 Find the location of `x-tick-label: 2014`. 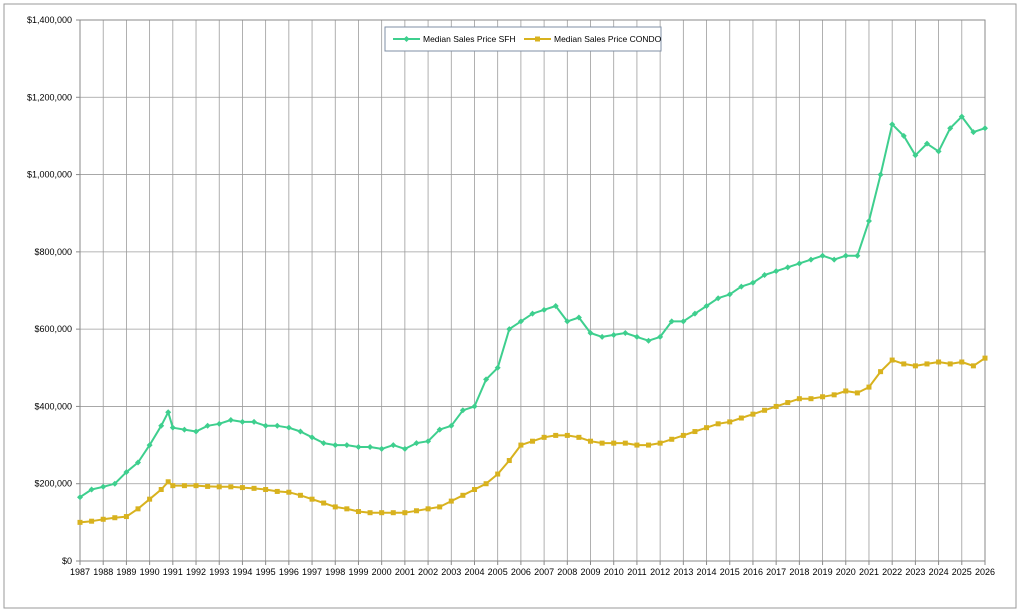

x-tick-label: 2014 is located at coordinates (707, 572).